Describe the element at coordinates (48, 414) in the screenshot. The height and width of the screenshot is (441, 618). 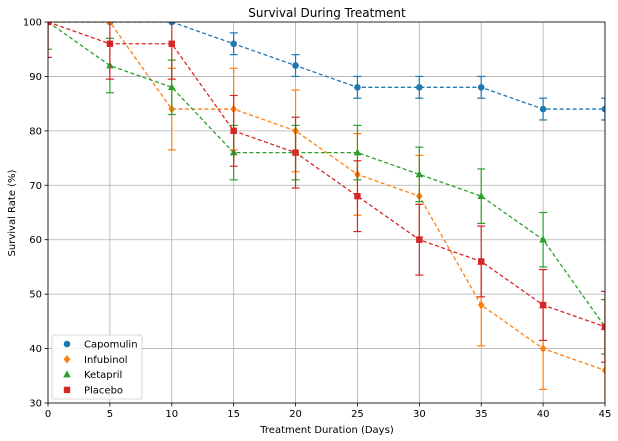
I see `x-tick-label: 0` at that location.